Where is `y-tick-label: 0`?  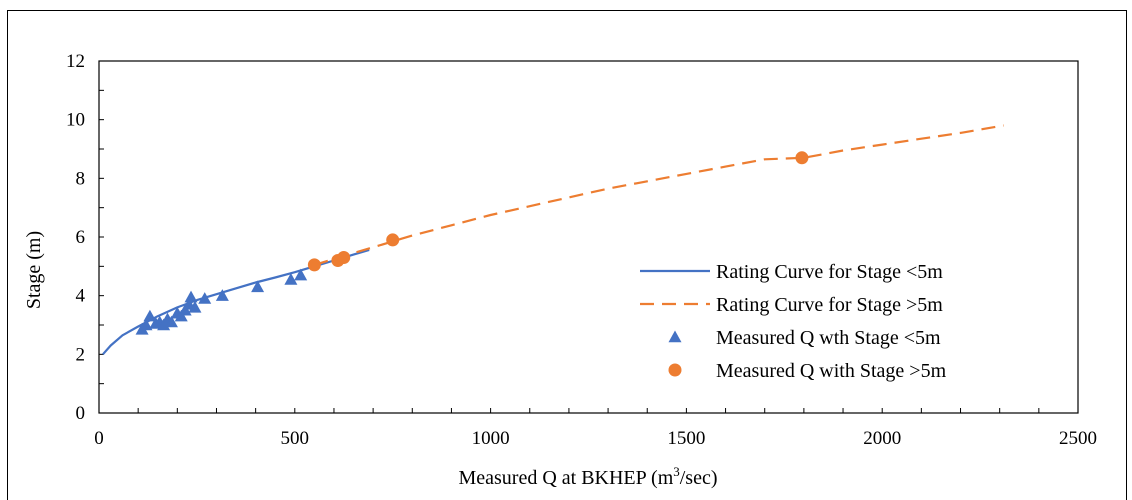
y-tick-label: 0 is located at coordinates (81, 413).